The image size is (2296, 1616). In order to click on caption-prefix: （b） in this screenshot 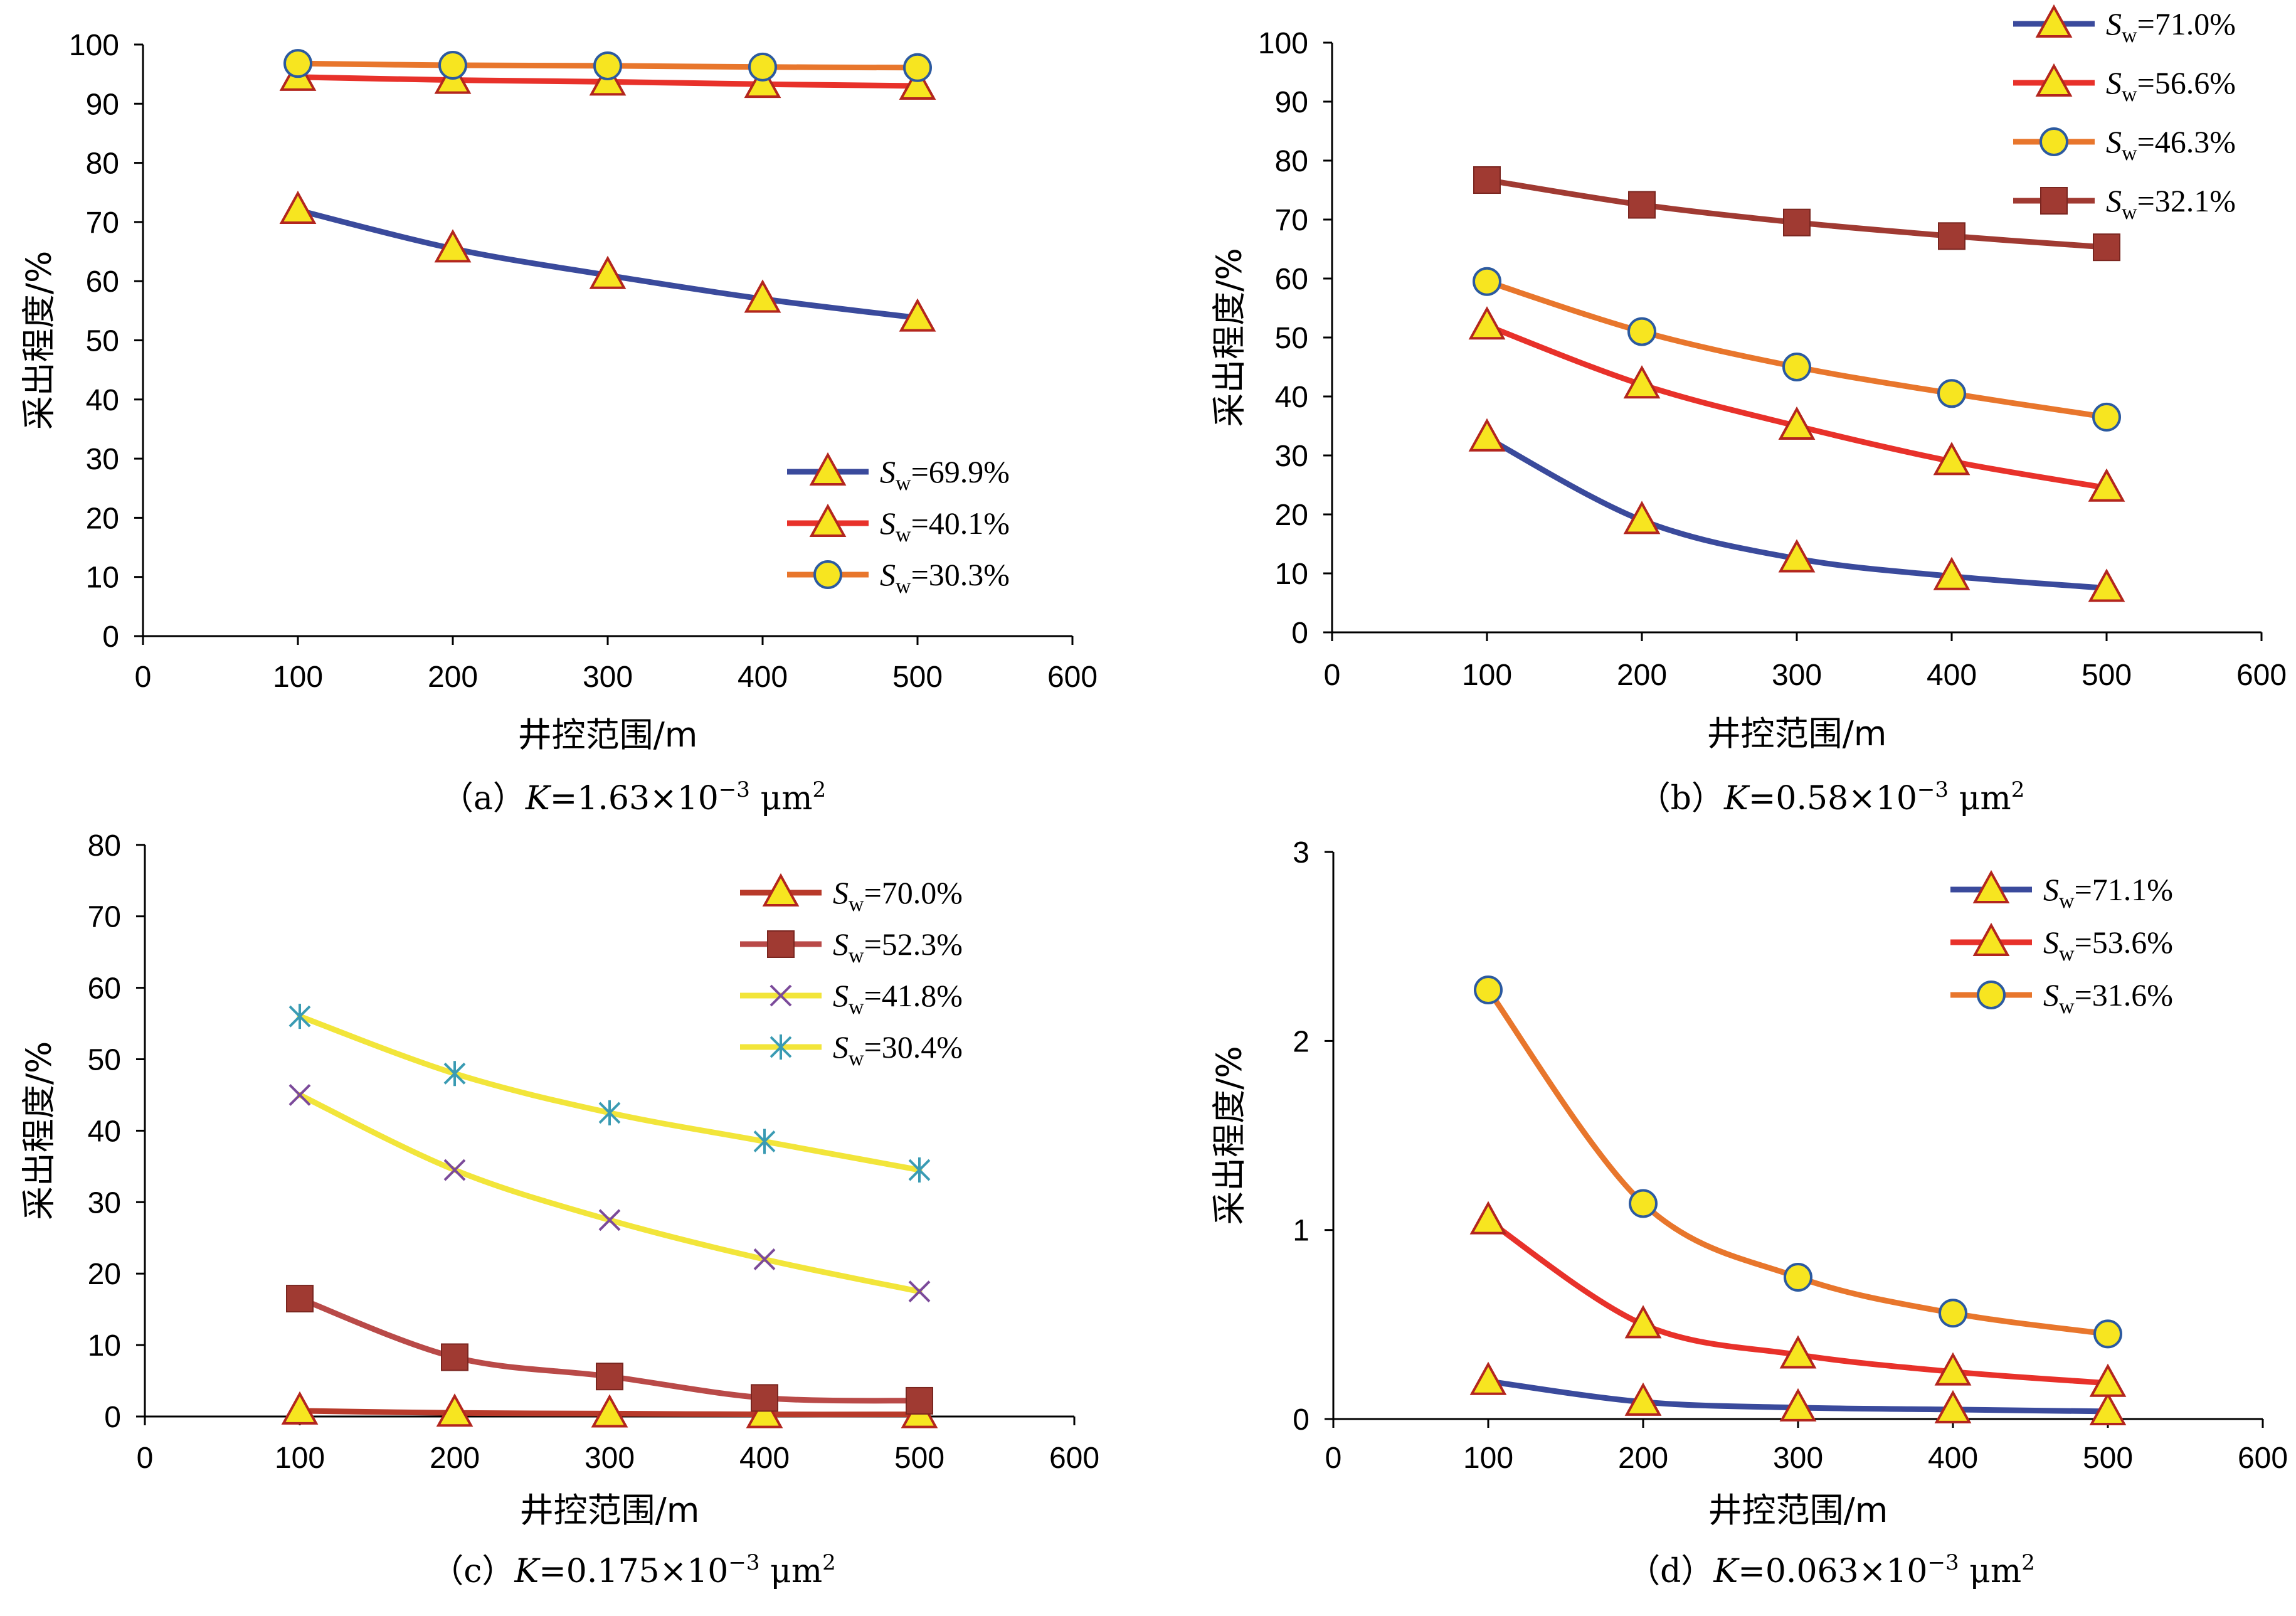, I will do `click(1681, 798)`.